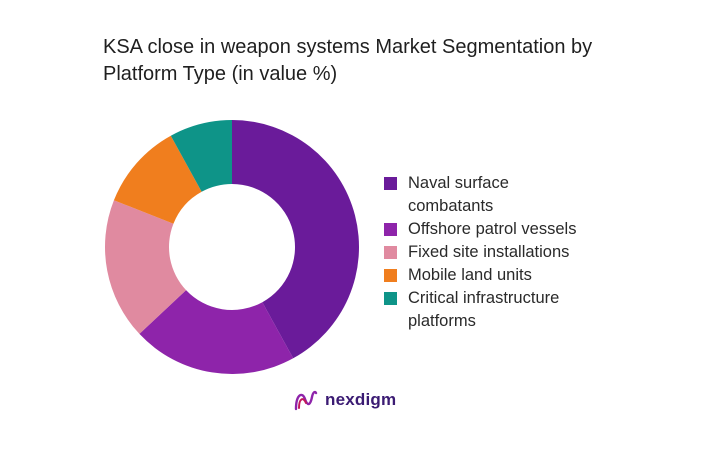 This screenshot has height=472, width=725. Describe the element at coordinates (458, 194) in the screenshot. I see `legend-label: Naval surface combatants` at that location.